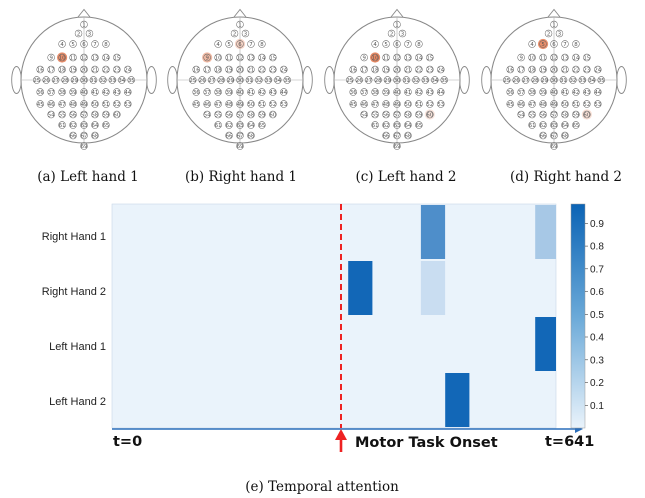  Describe the element at coordinates (272, 115) in the screenshot. I see `electrode-number: 60` at that location.